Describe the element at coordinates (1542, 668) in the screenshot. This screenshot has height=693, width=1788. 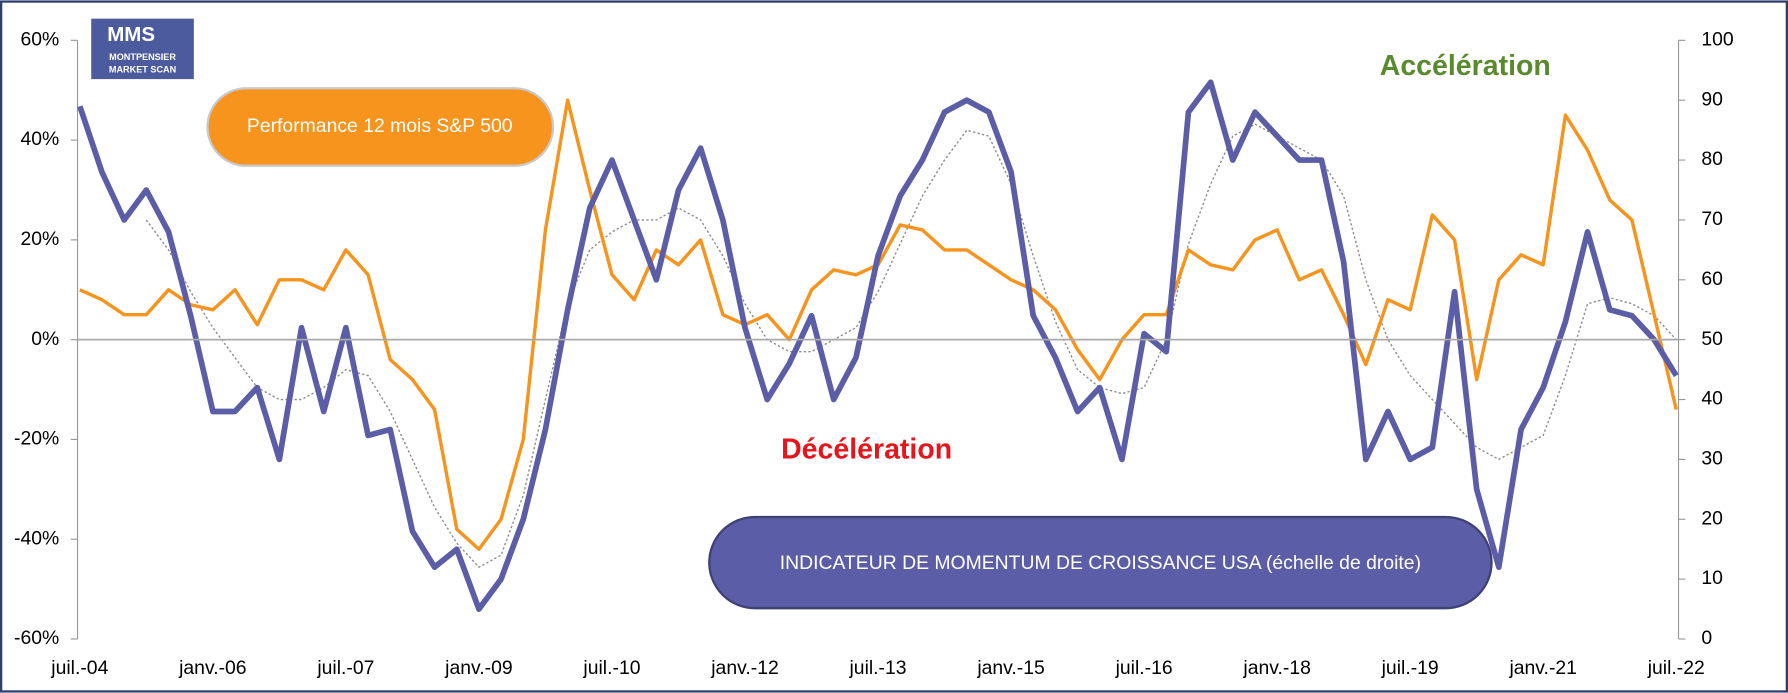
I see `x-tick-label: janv.-21` at that location.